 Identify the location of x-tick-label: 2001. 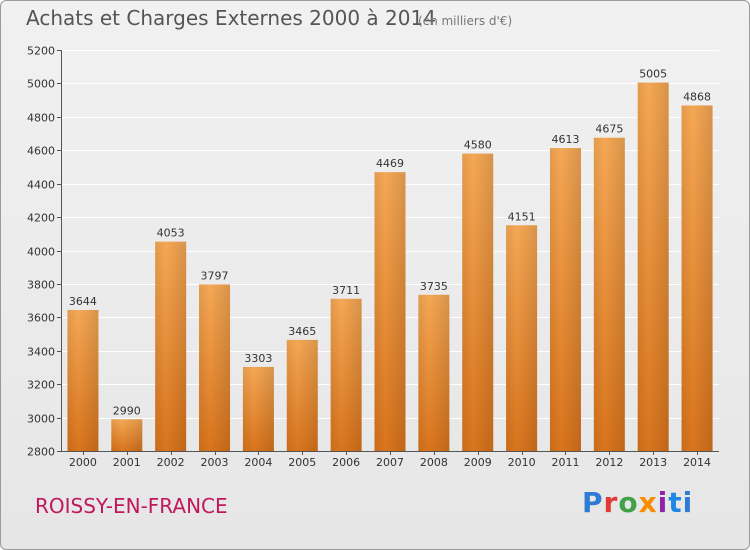
(127, 462).